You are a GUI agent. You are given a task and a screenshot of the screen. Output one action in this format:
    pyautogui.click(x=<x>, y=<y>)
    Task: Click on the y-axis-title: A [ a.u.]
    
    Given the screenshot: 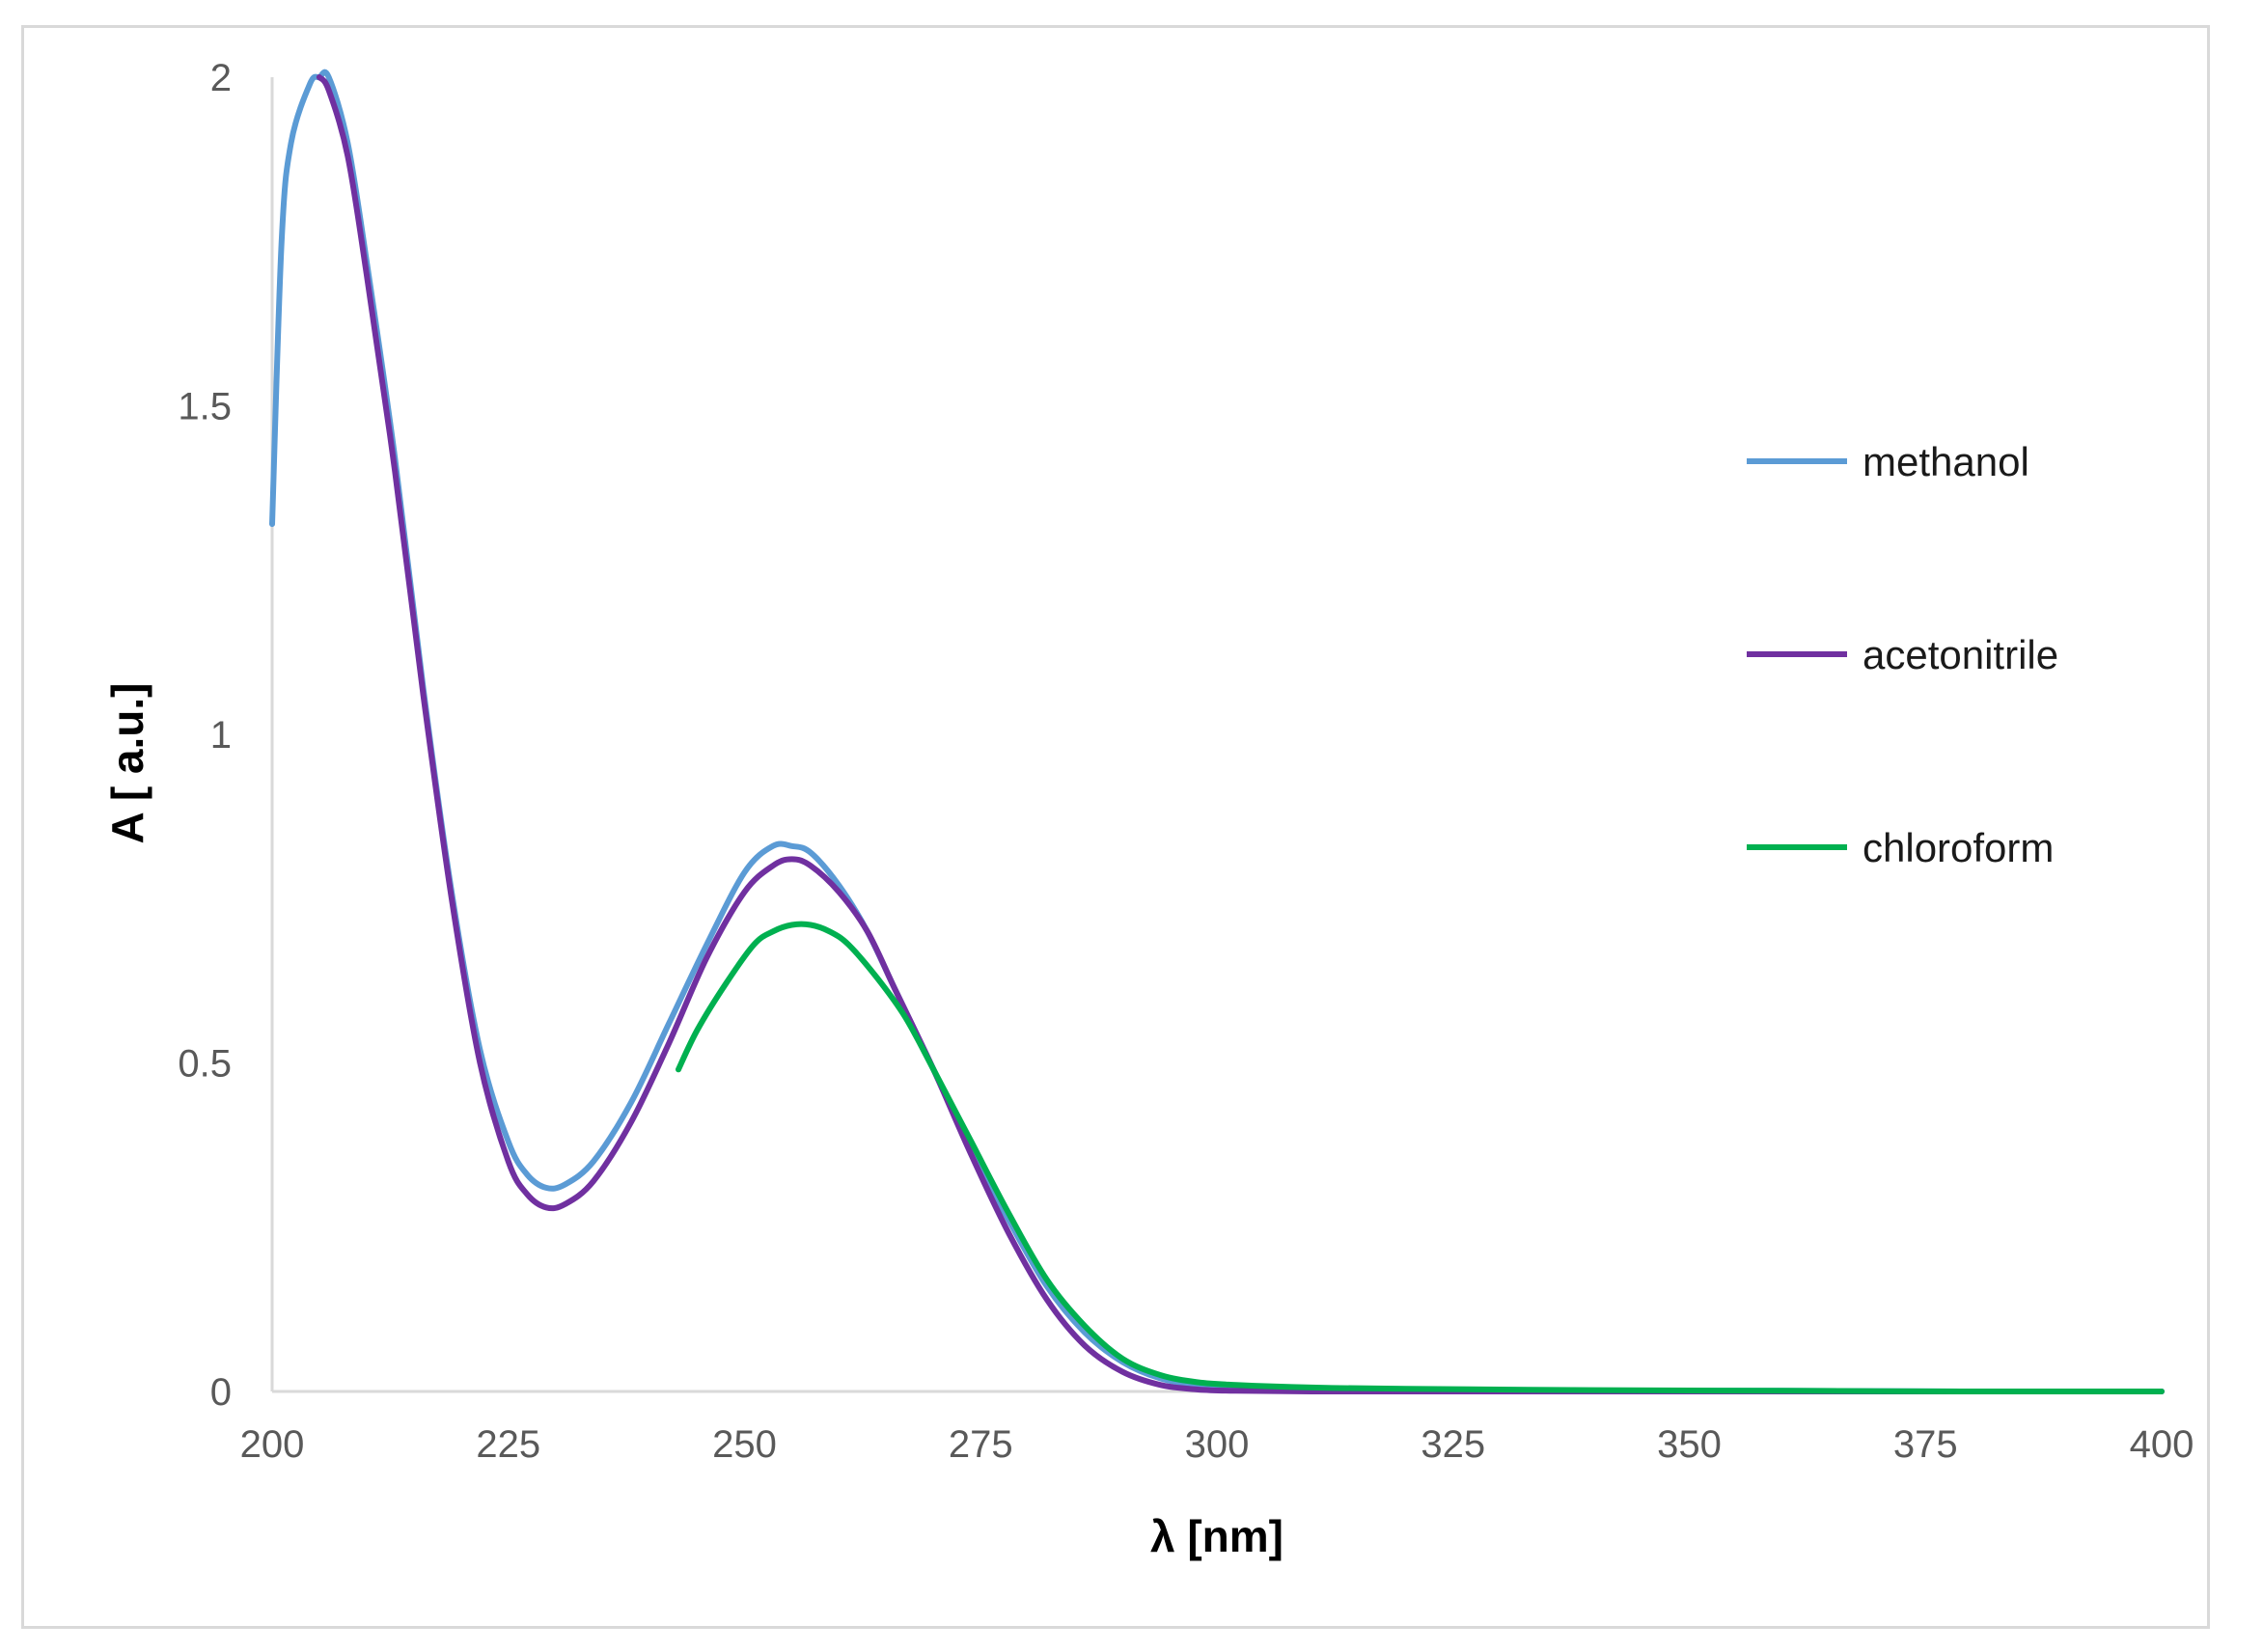 What is the action you would take?
    pyautogui.click(x=127, y=763)
    